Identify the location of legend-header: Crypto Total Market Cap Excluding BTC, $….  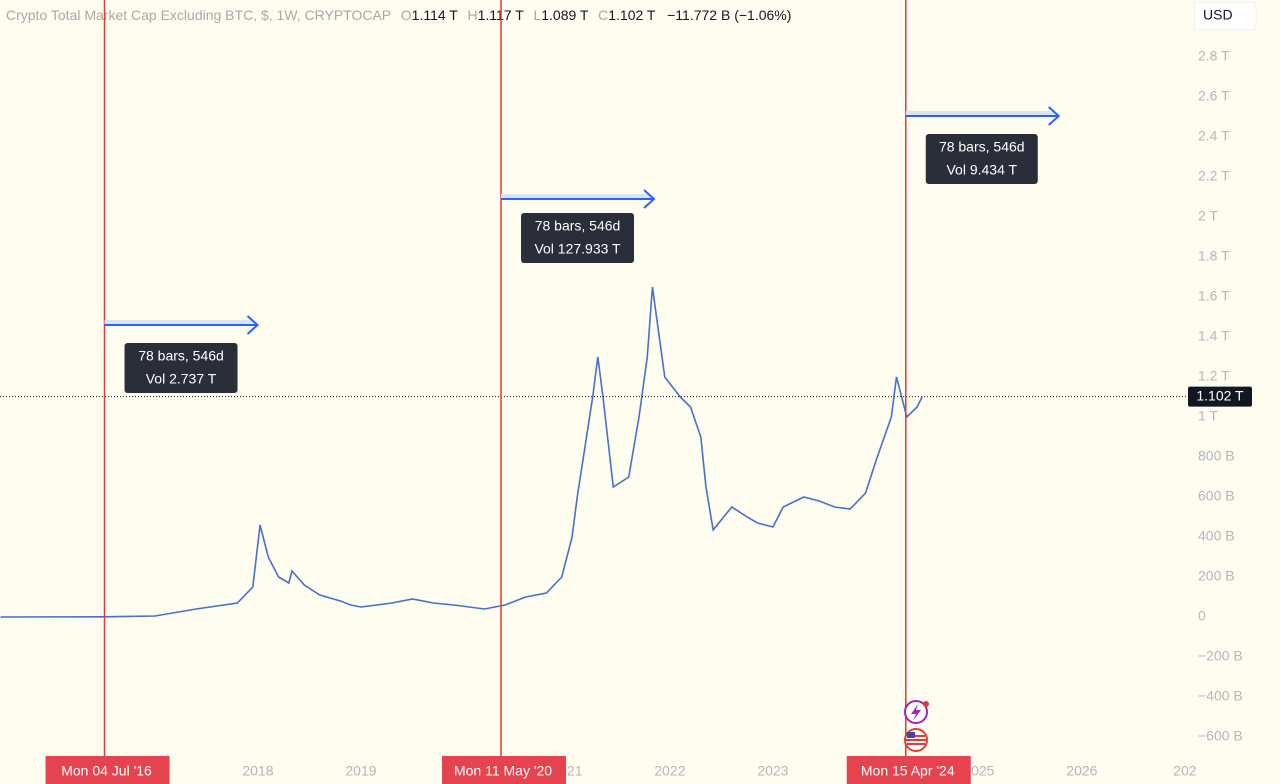
(398, 15).